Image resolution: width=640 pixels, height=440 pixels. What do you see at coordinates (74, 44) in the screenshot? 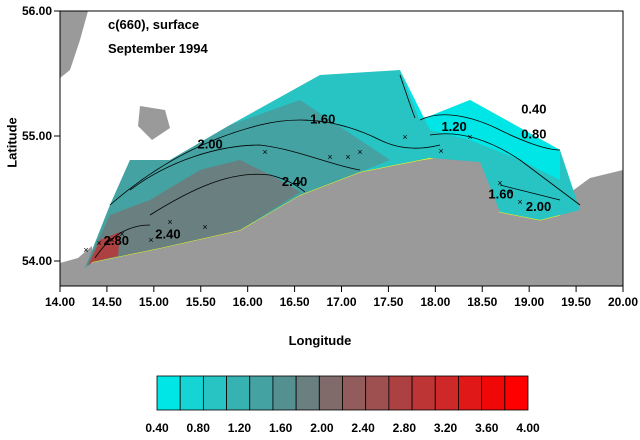
I see `land-sweden` at bounding box center [74, 44].